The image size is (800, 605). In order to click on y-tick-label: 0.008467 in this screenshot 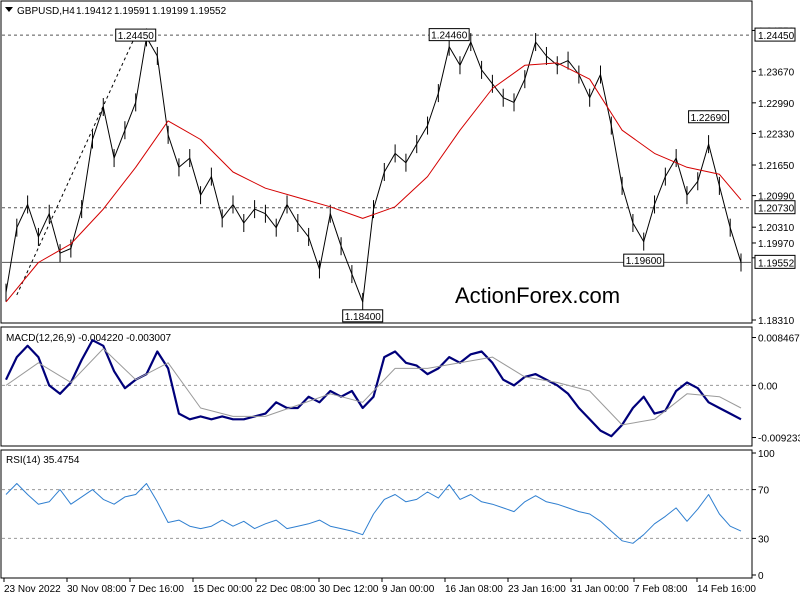, I will do `click(779, 339)`.